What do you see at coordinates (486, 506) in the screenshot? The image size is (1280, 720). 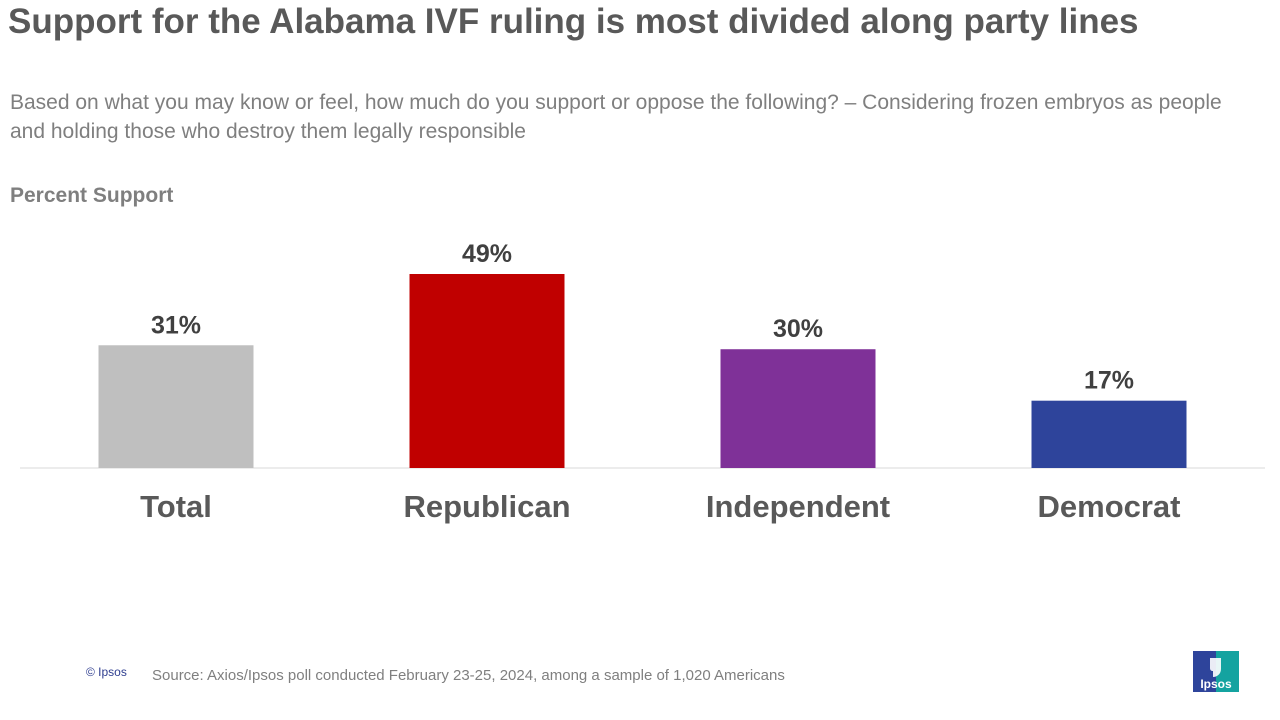 I see `category-label-republican: Republican` at bounding box center [486, 506].